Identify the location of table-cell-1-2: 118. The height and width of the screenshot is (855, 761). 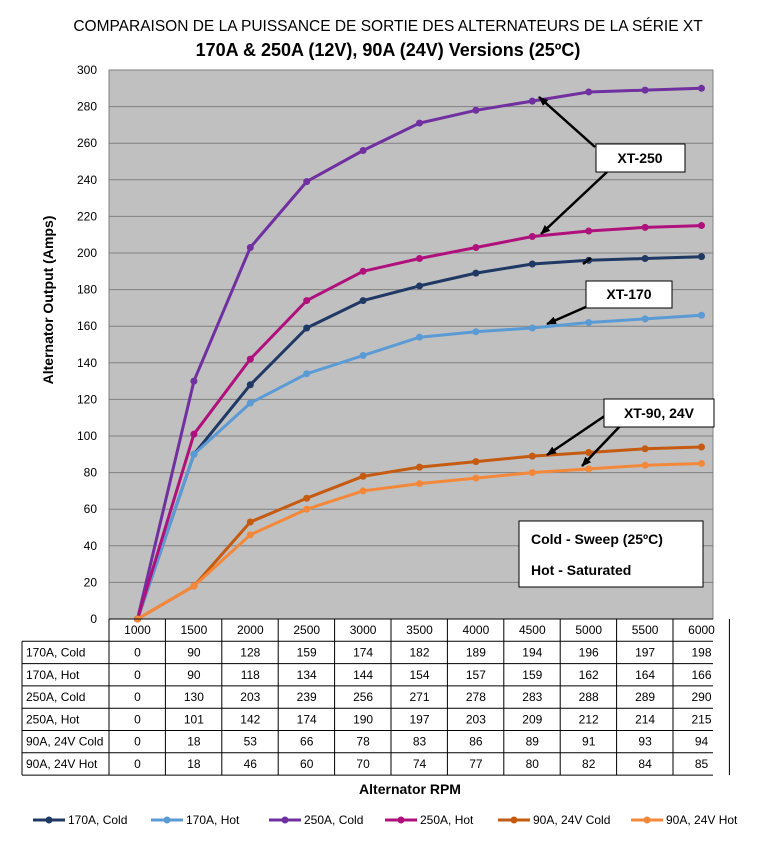
(250, 675).